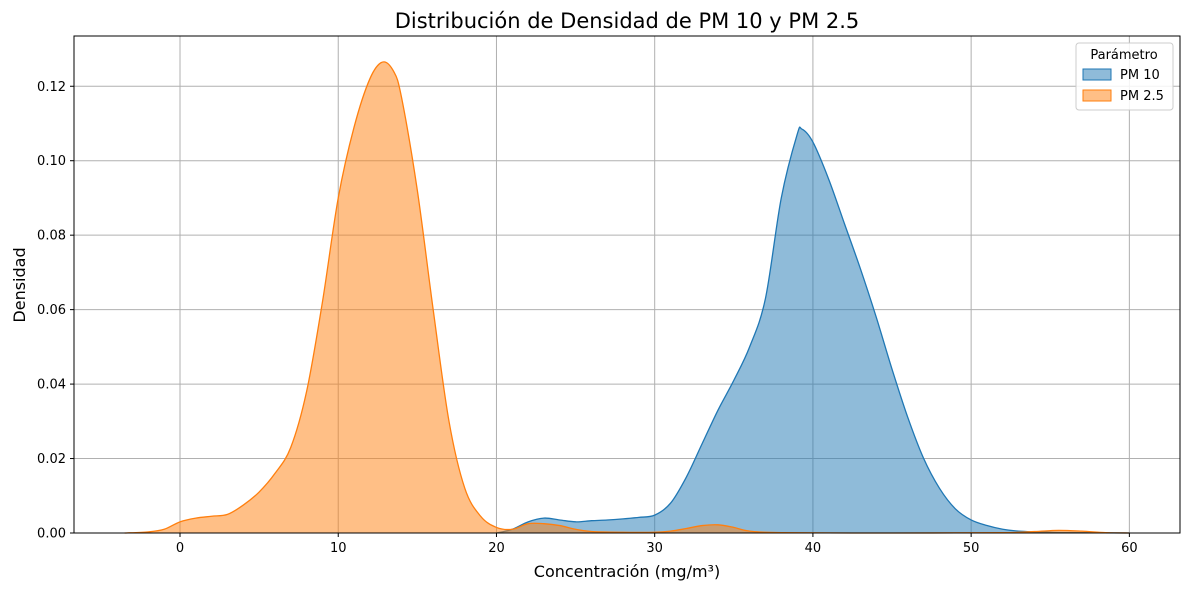  Describe the element at coordinates (1140, 75) in the screenshot. I see `legend-label: PM 10` at that location.